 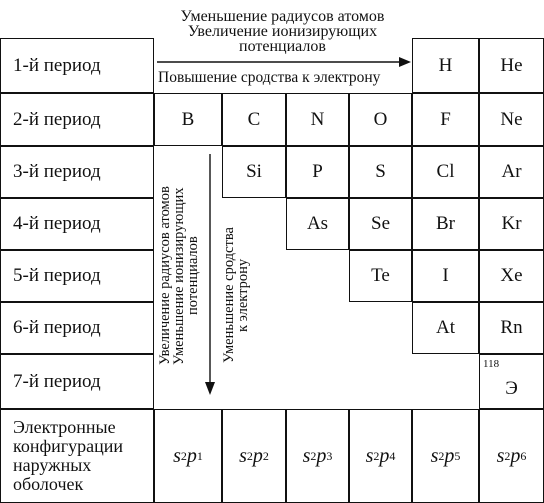 I want to click on left-annotation-potentials: потенциалов, so click(x=193, y=276).